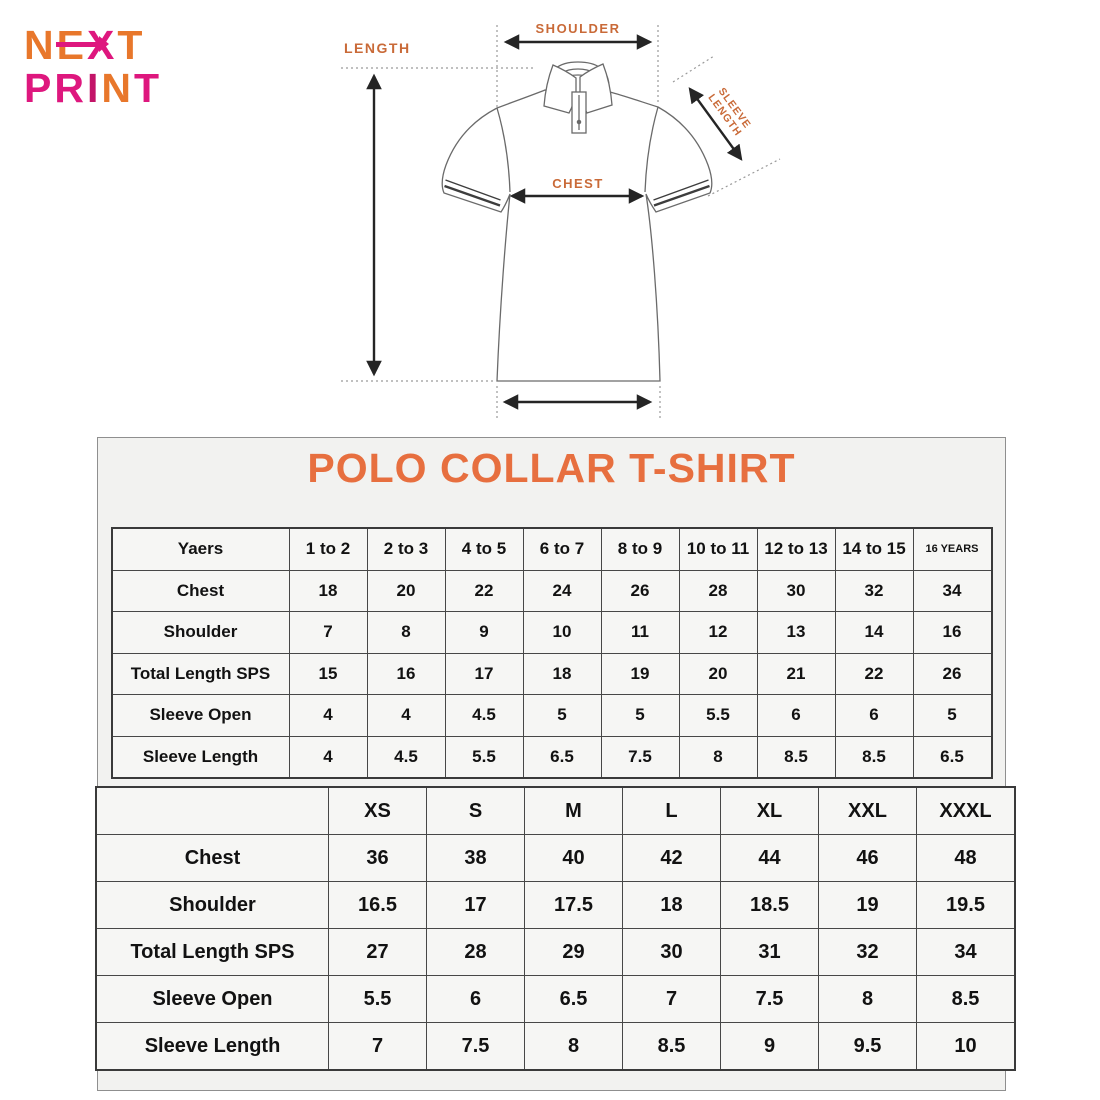 The width and height of the screenshot is (1100, 1100). I want to click on value-cell: 13, so click(796, 632).